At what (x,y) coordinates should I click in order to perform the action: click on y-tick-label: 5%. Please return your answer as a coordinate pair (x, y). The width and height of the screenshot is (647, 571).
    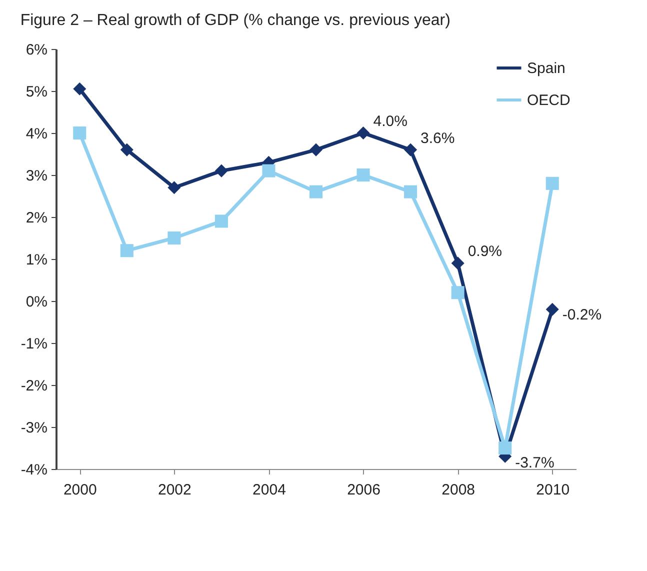
    Looking at the image, I should click on (37, 92).